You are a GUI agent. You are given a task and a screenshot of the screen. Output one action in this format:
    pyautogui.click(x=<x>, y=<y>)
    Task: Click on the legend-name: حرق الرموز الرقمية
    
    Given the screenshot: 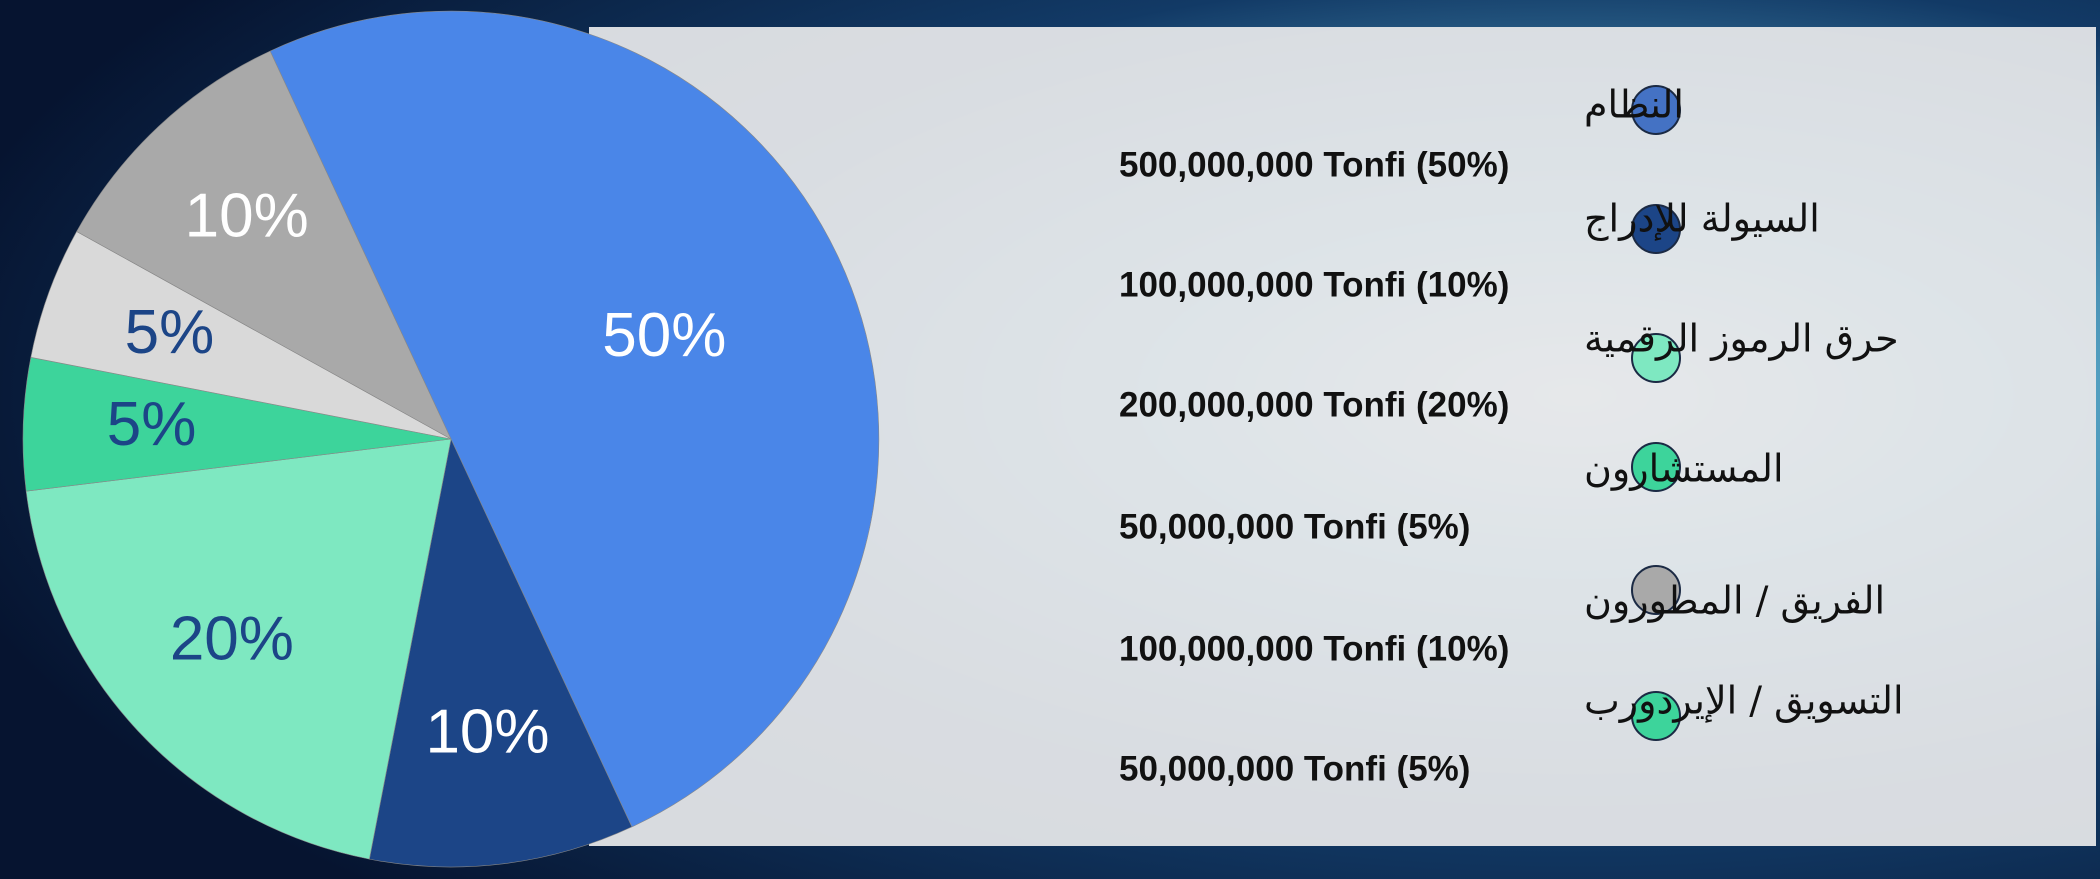 What is the action you would take?
    pyautogui.click(x=1741, y=339)
    